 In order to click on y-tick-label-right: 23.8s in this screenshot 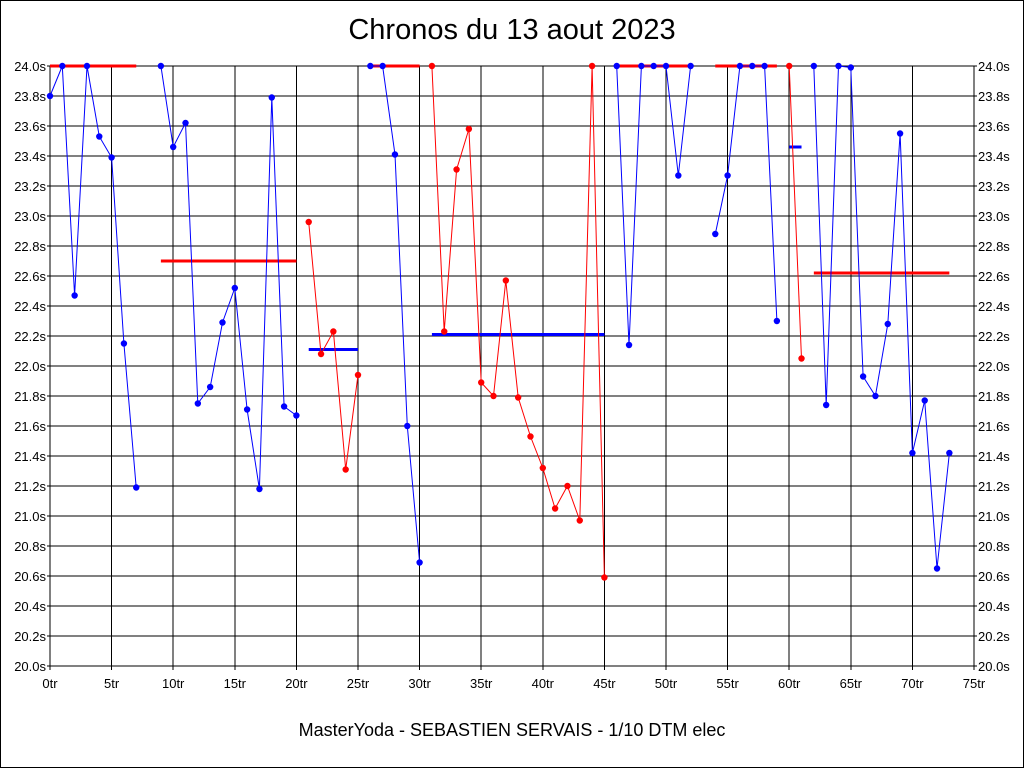, I will do `click(994, 96)`.